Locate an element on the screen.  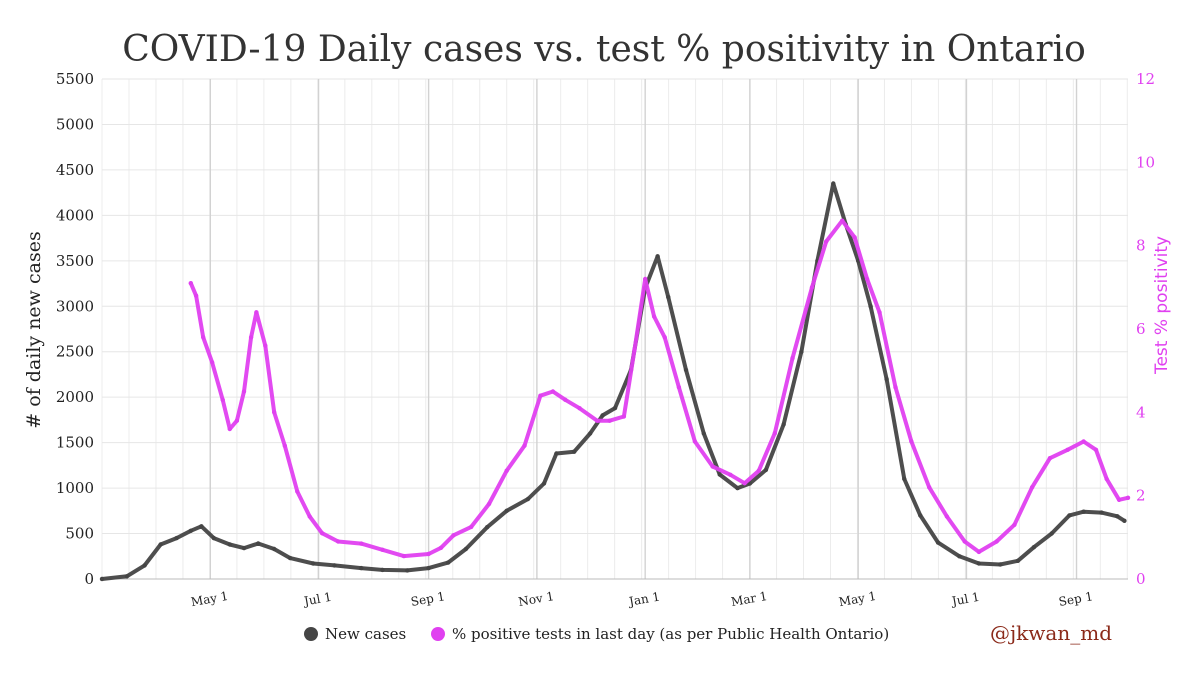
y-tick-label: 3500 is located at coordinates (75, 261).